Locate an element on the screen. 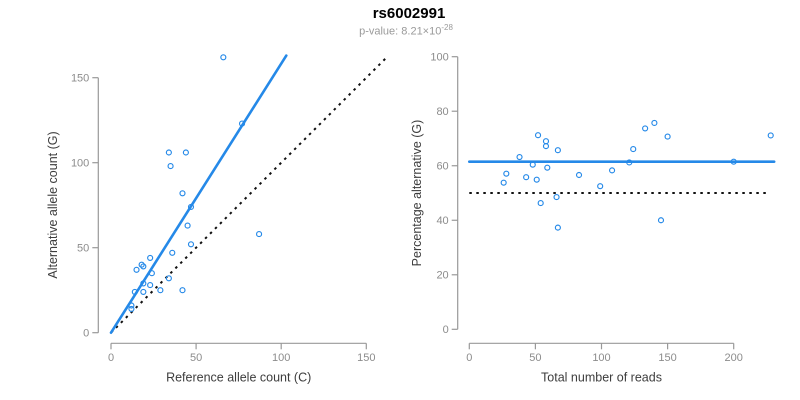 The width and height of the screenshot is (800, 400). p-value-exponent: -28 is located at coordinates (447, 27).